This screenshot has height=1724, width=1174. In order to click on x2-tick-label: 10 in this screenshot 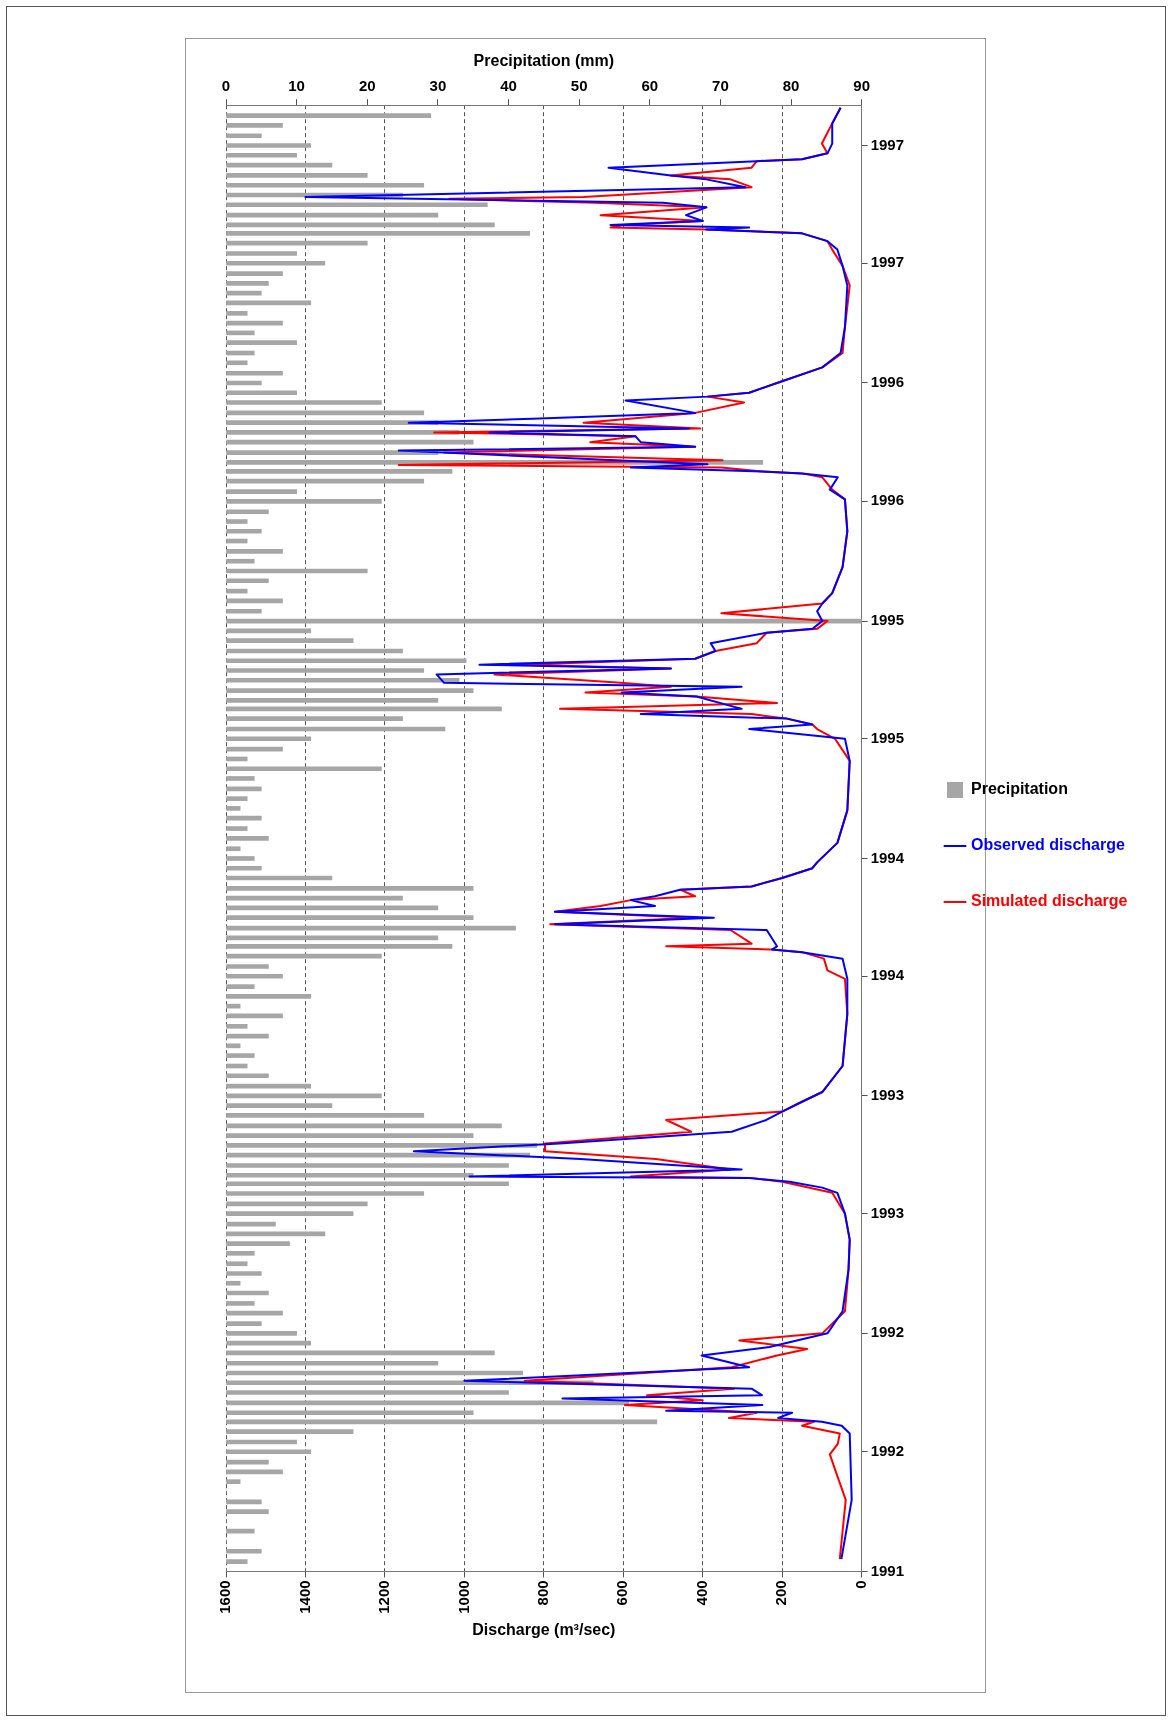, I will do `click(296, 86)`.